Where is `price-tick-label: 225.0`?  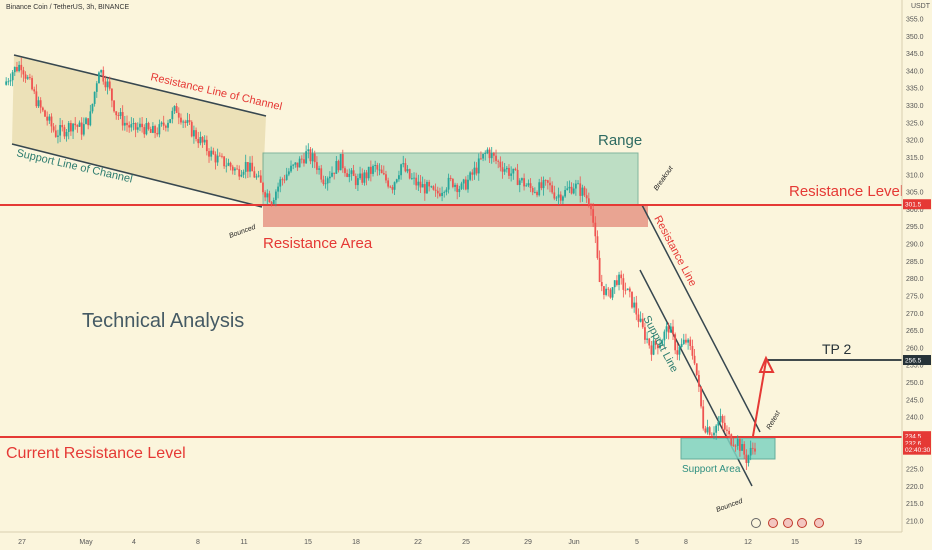 price-tick-label: 225.0 is located at coordinates (915, 470).